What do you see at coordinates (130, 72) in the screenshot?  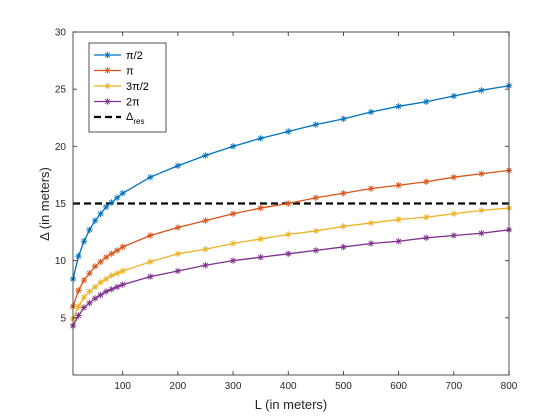 I see `legend-label: π` at bounding box center [130, 72].